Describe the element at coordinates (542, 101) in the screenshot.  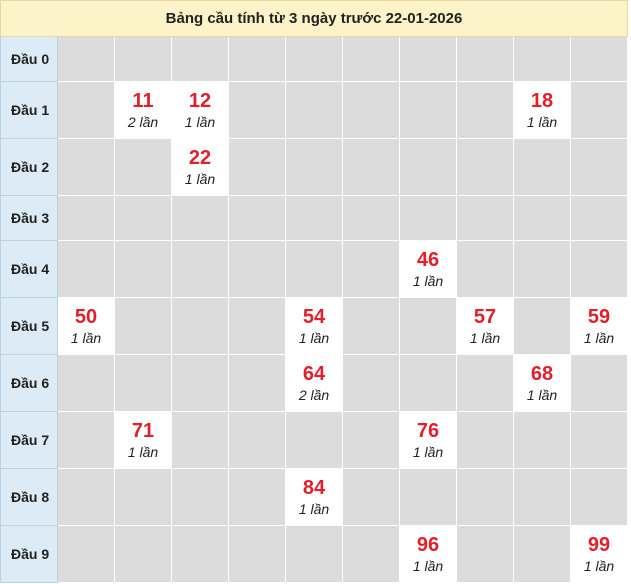
I see `cell-number: 18` at that location.